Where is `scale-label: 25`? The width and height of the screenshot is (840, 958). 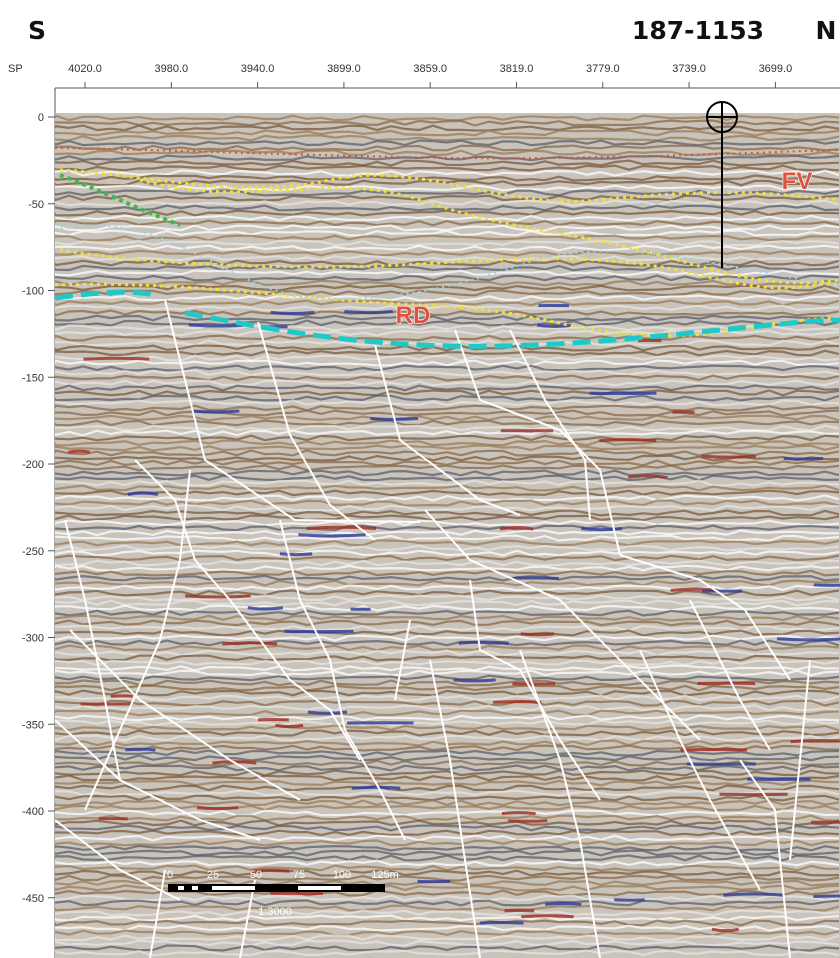 scale-label: 25 is located at coordinates (213, 875).